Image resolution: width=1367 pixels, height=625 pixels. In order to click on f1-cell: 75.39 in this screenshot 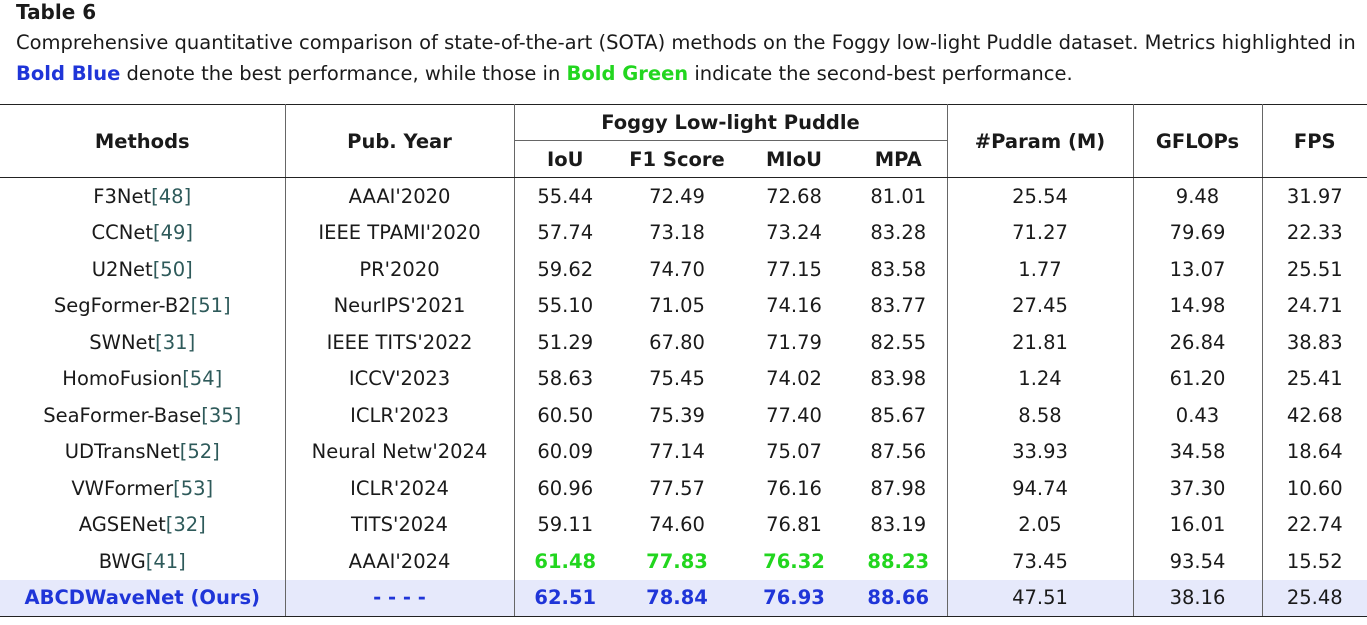, I will do `click(677, 415)`.